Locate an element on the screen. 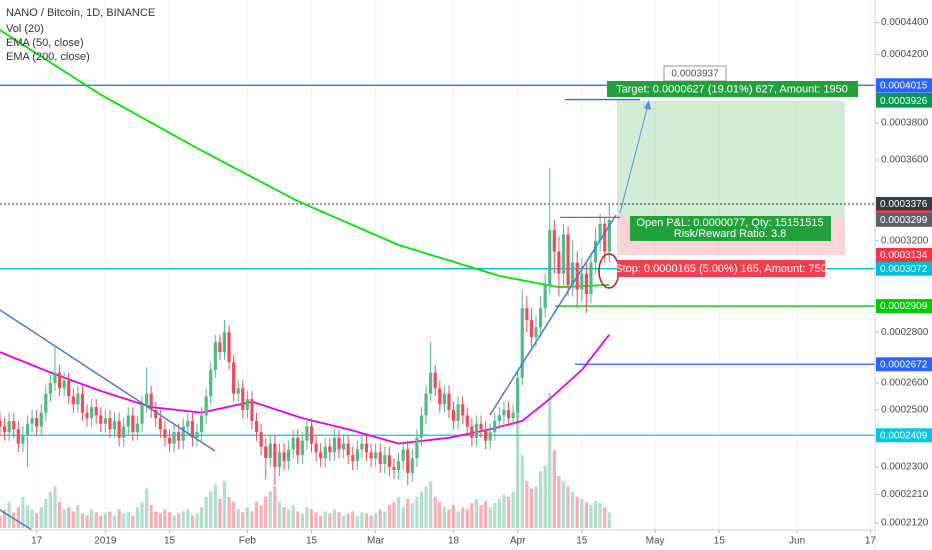 This screenshot has width=932, height=550. y-tick-label: 0.0003800 is located at coordinates (905, 123).